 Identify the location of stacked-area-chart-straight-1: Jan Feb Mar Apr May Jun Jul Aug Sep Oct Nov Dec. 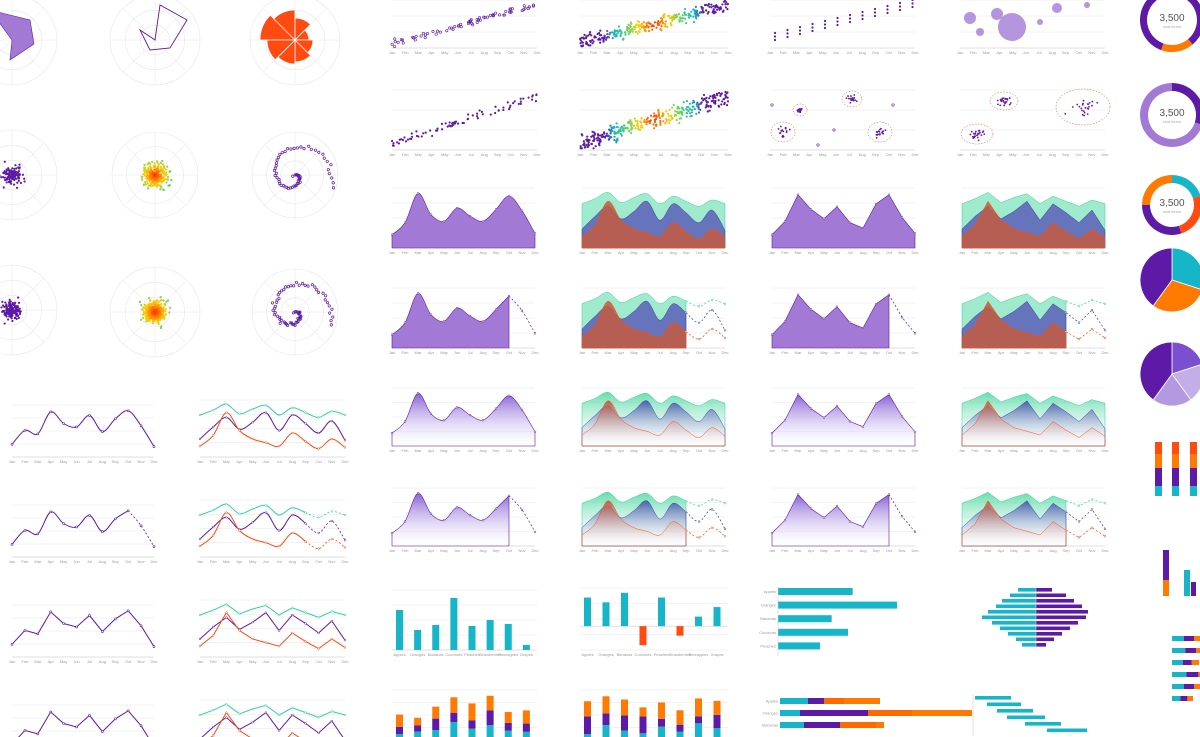
(1034, 321).